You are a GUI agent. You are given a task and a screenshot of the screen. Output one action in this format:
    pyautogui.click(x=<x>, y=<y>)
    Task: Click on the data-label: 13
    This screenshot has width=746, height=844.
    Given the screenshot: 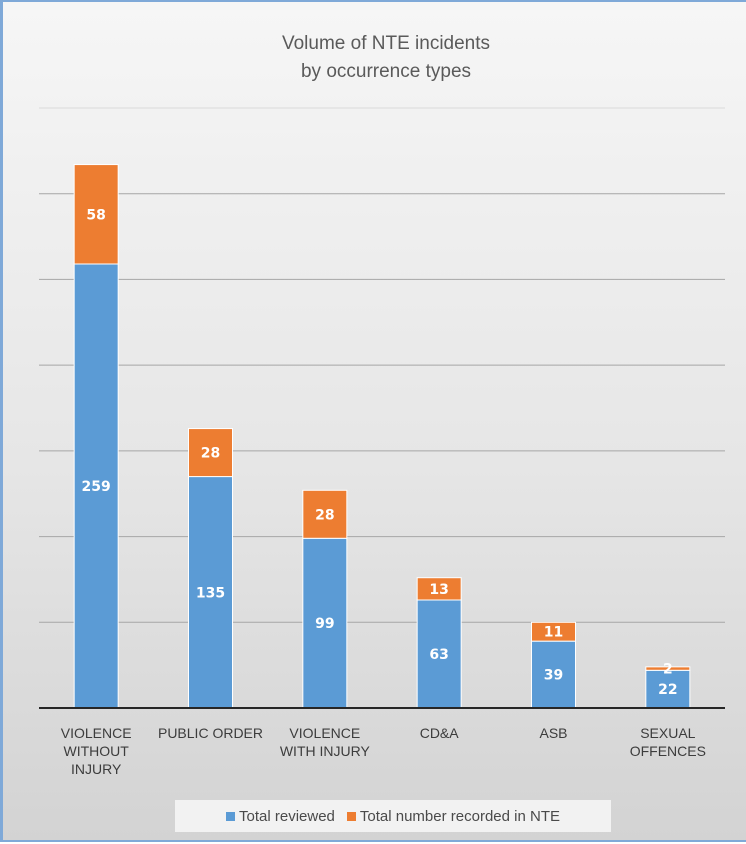 What is the action you would take?
    pyautogui.click(x=438, y=590)
    